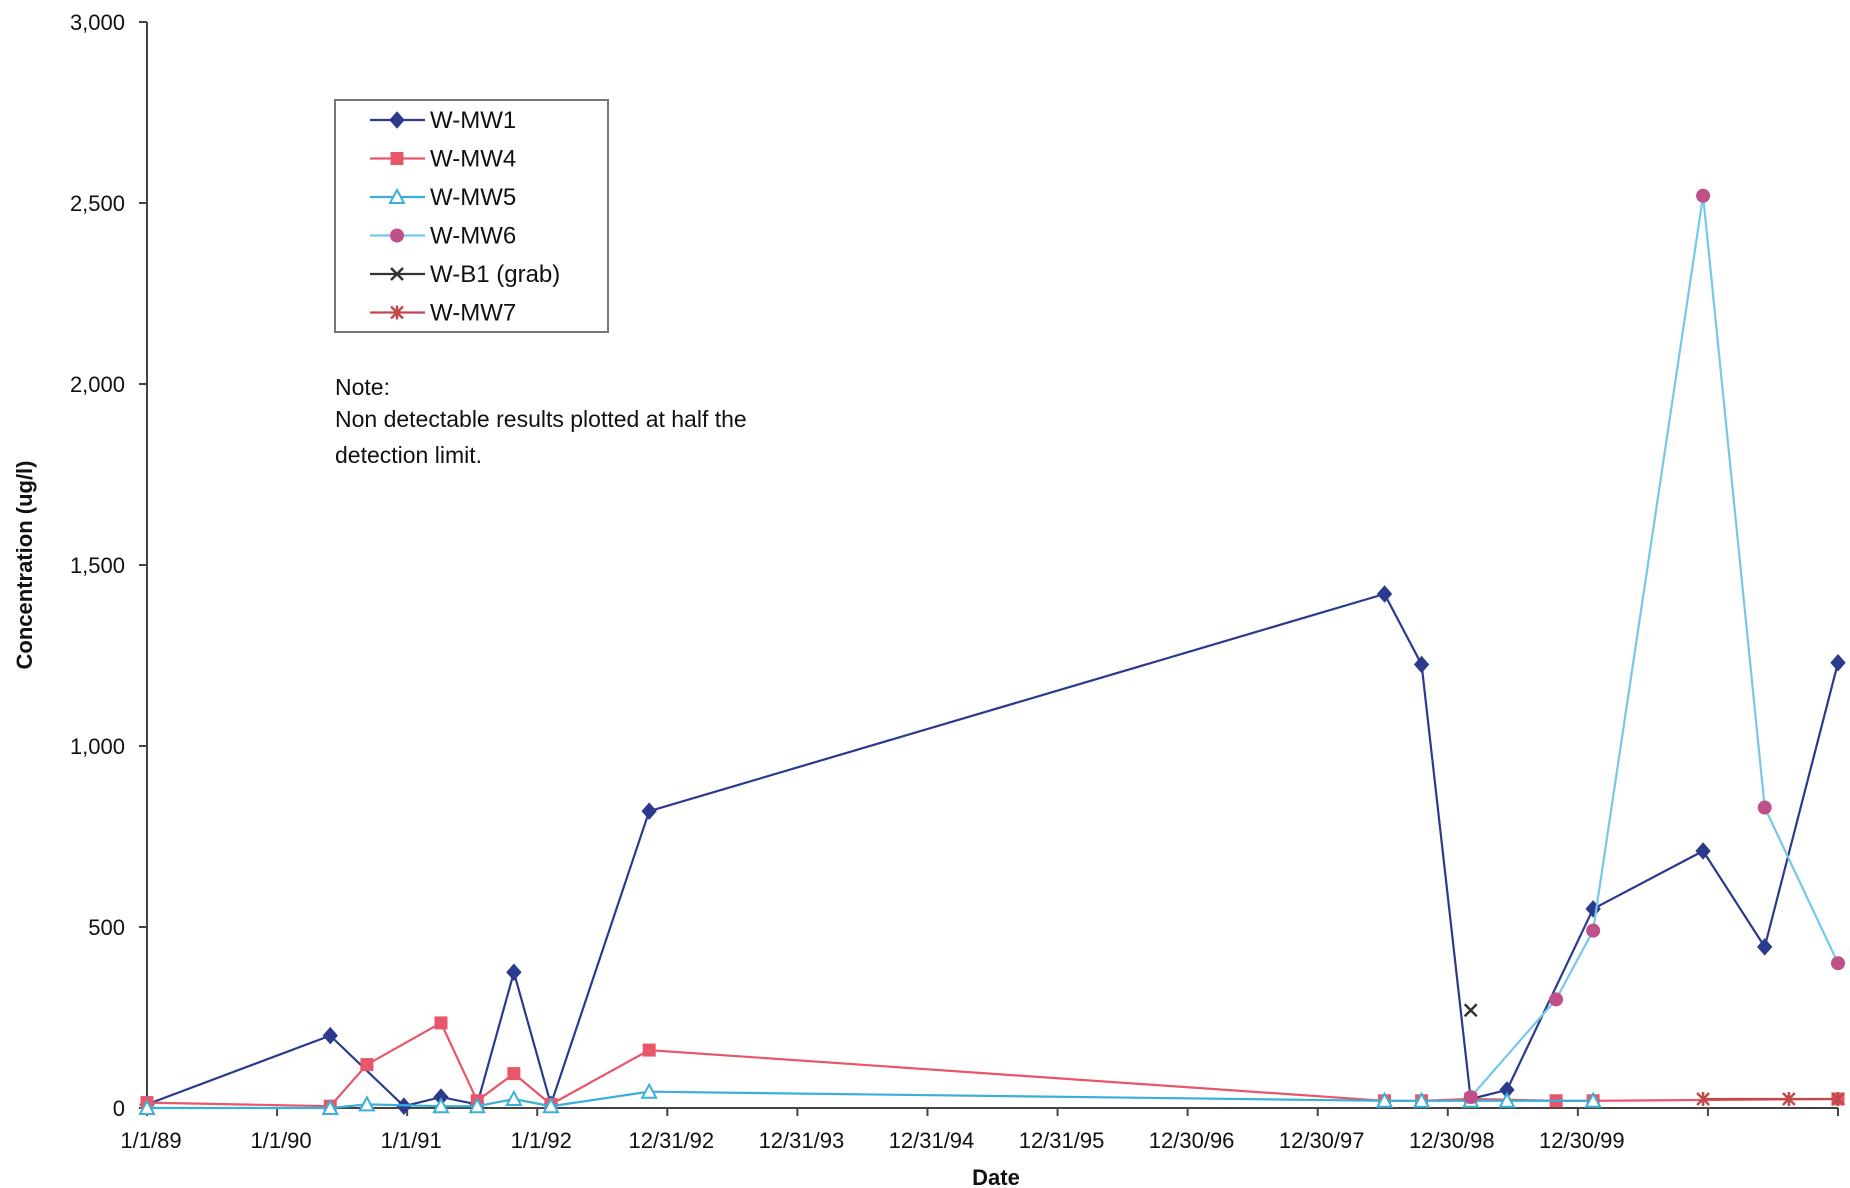 This screenshot has width=1850, height=1188. I want to click on x-tick-label: 12/30/96, so click(1192, 1140).